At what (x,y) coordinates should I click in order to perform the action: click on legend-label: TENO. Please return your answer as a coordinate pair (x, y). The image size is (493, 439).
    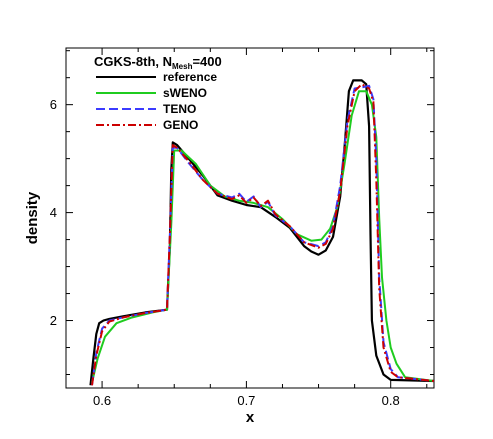
    Looking at the image, I should click on (179, 109).